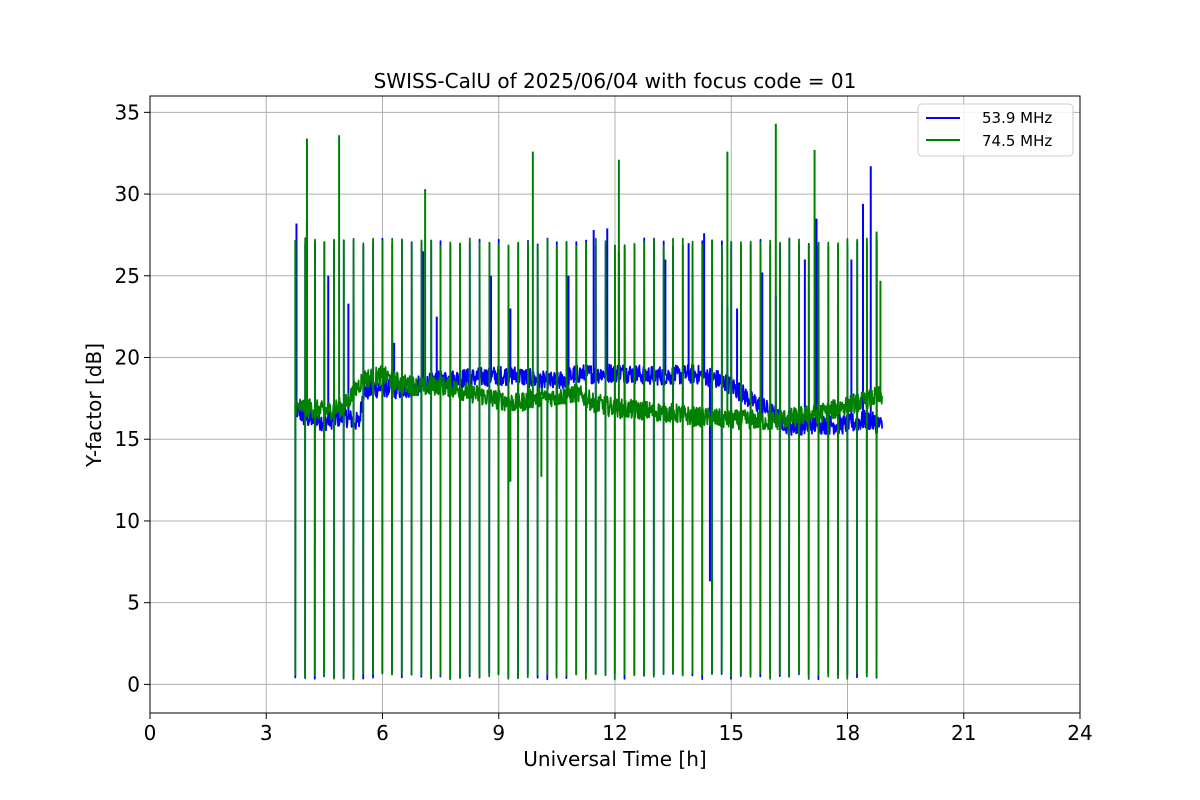  What do you see at coordinates (127, 194) in the screenshot?
I see `y-tick-label: 30` at bounding box center [127, 194].